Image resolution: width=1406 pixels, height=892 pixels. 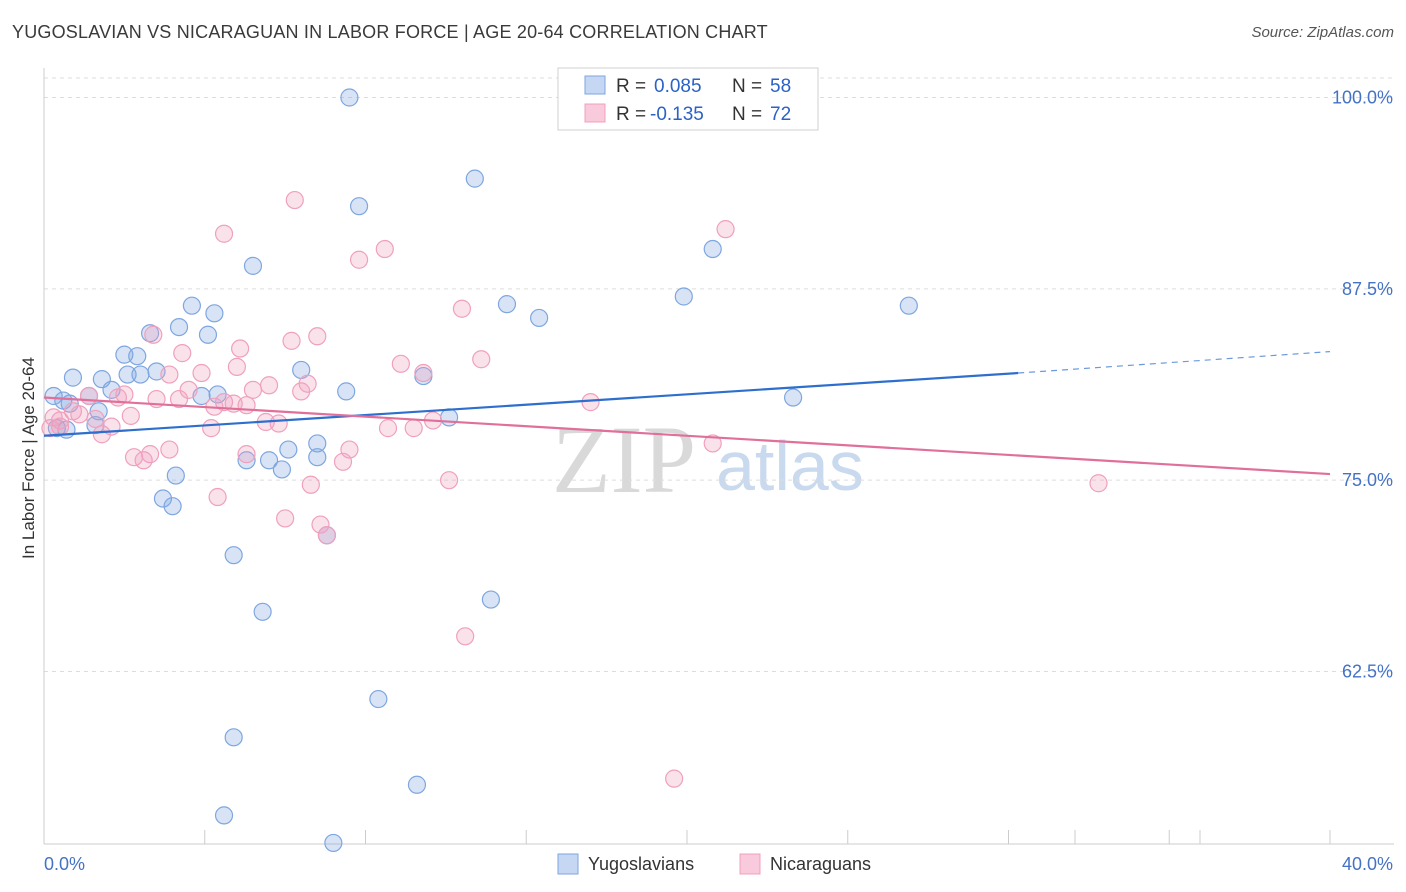 What do you see at coordinates (780, 114) in the screenshot?
I see `legend-n-value-nicaraguans: 72` at bounding box center [780, 114].